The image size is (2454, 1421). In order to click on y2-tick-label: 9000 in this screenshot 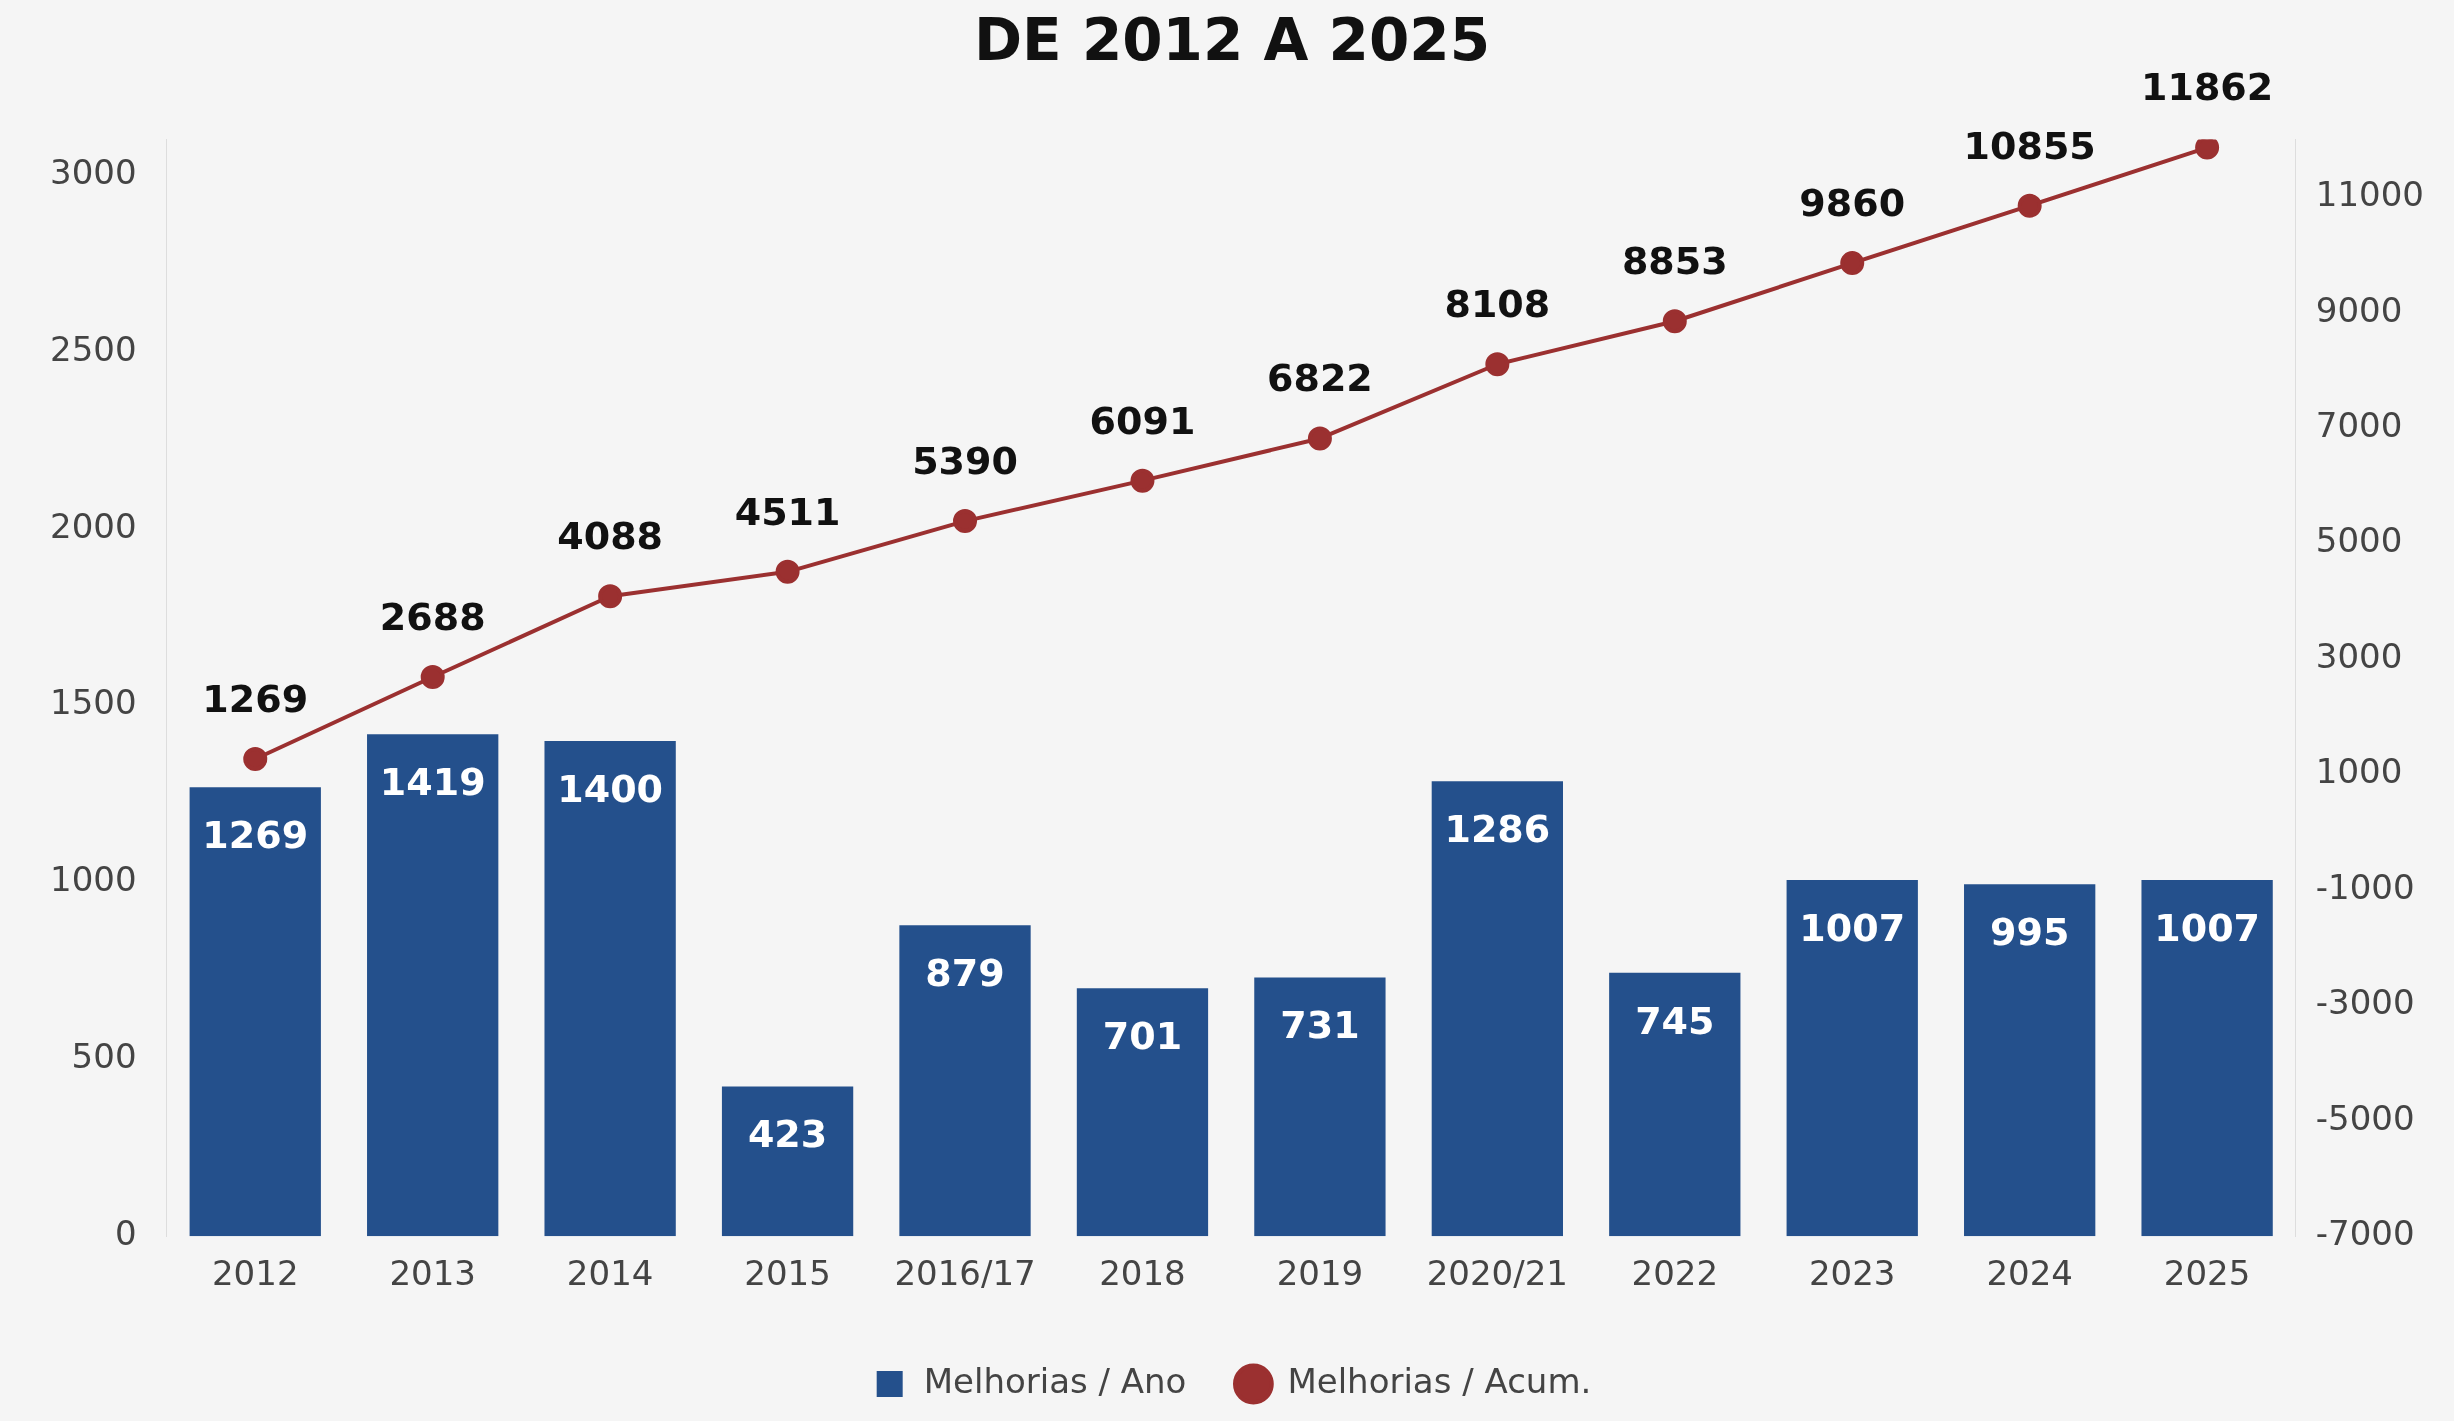, I will do `click(2359, 309)`.